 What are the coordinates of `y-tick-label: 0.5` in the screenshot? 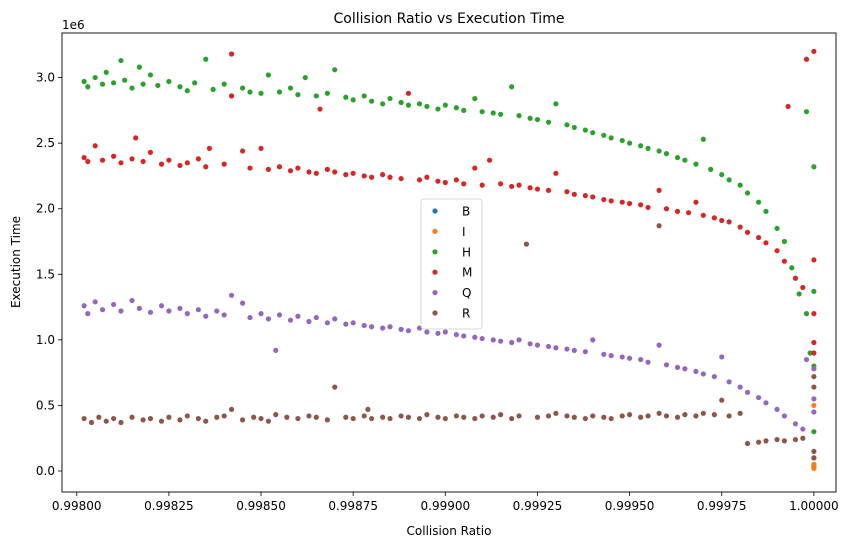 It's located at (45, 405).